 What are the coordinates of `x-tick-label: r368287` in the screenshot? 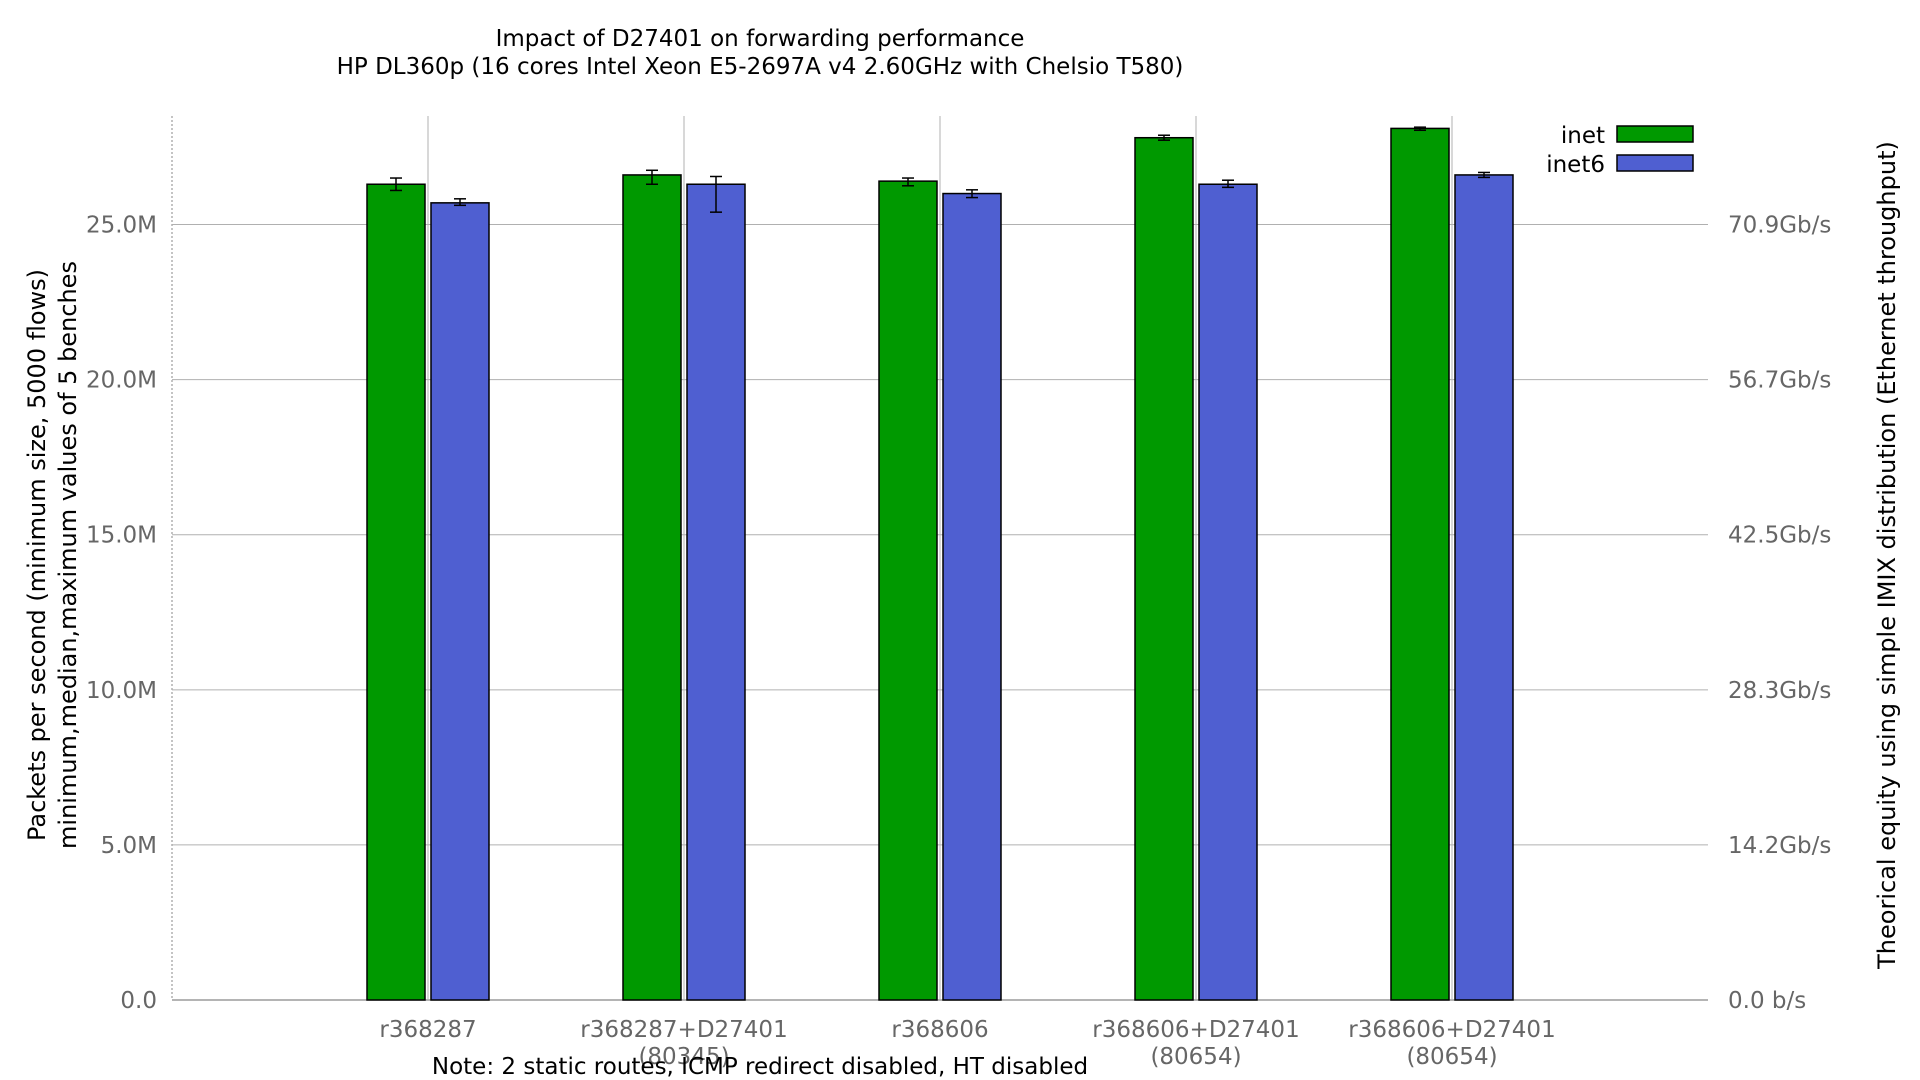 It's located at (427, 1030).